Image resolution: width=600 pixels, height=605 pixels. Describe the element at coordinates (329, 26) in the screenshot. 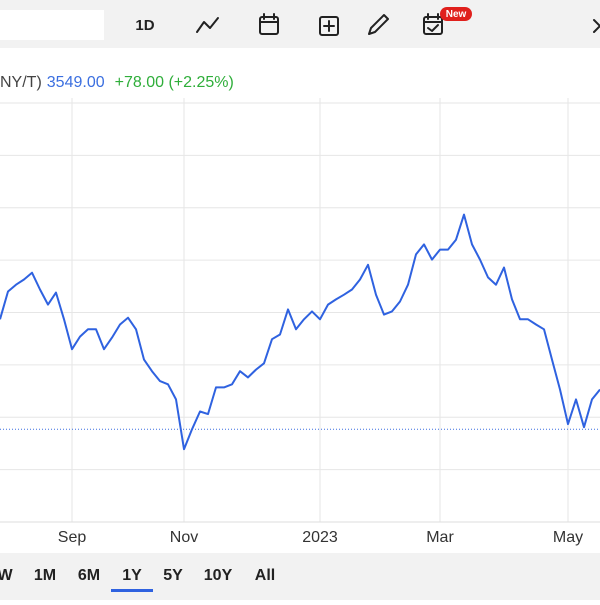

I see `add-icon` at that location.